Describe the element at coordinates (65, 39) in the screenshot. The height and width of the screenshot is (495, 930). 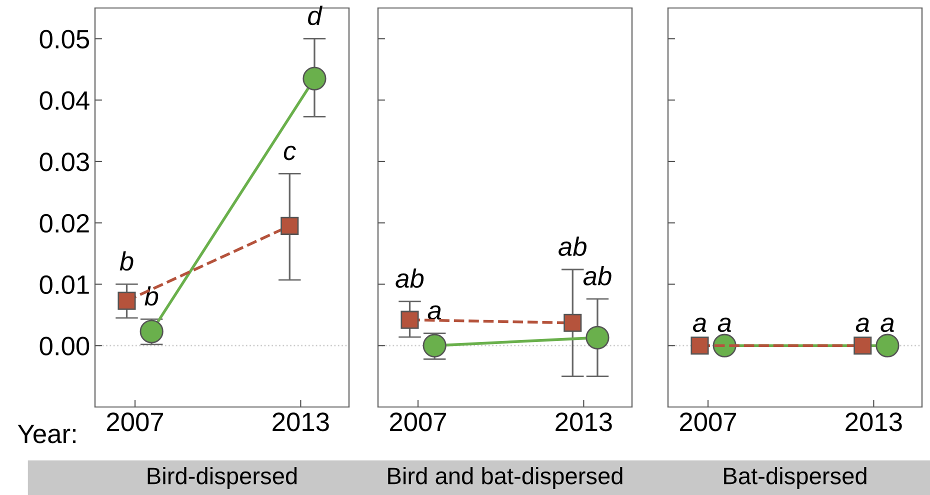
I see `y-tick-label: 0.05` at that location.